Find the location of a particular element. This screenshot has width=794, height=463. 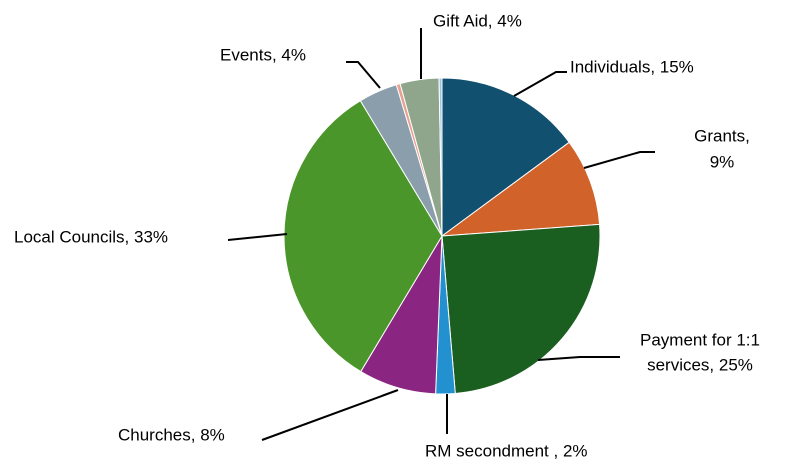

slice-label: Gift Aid, 4% is located at coordinates (477, 20).